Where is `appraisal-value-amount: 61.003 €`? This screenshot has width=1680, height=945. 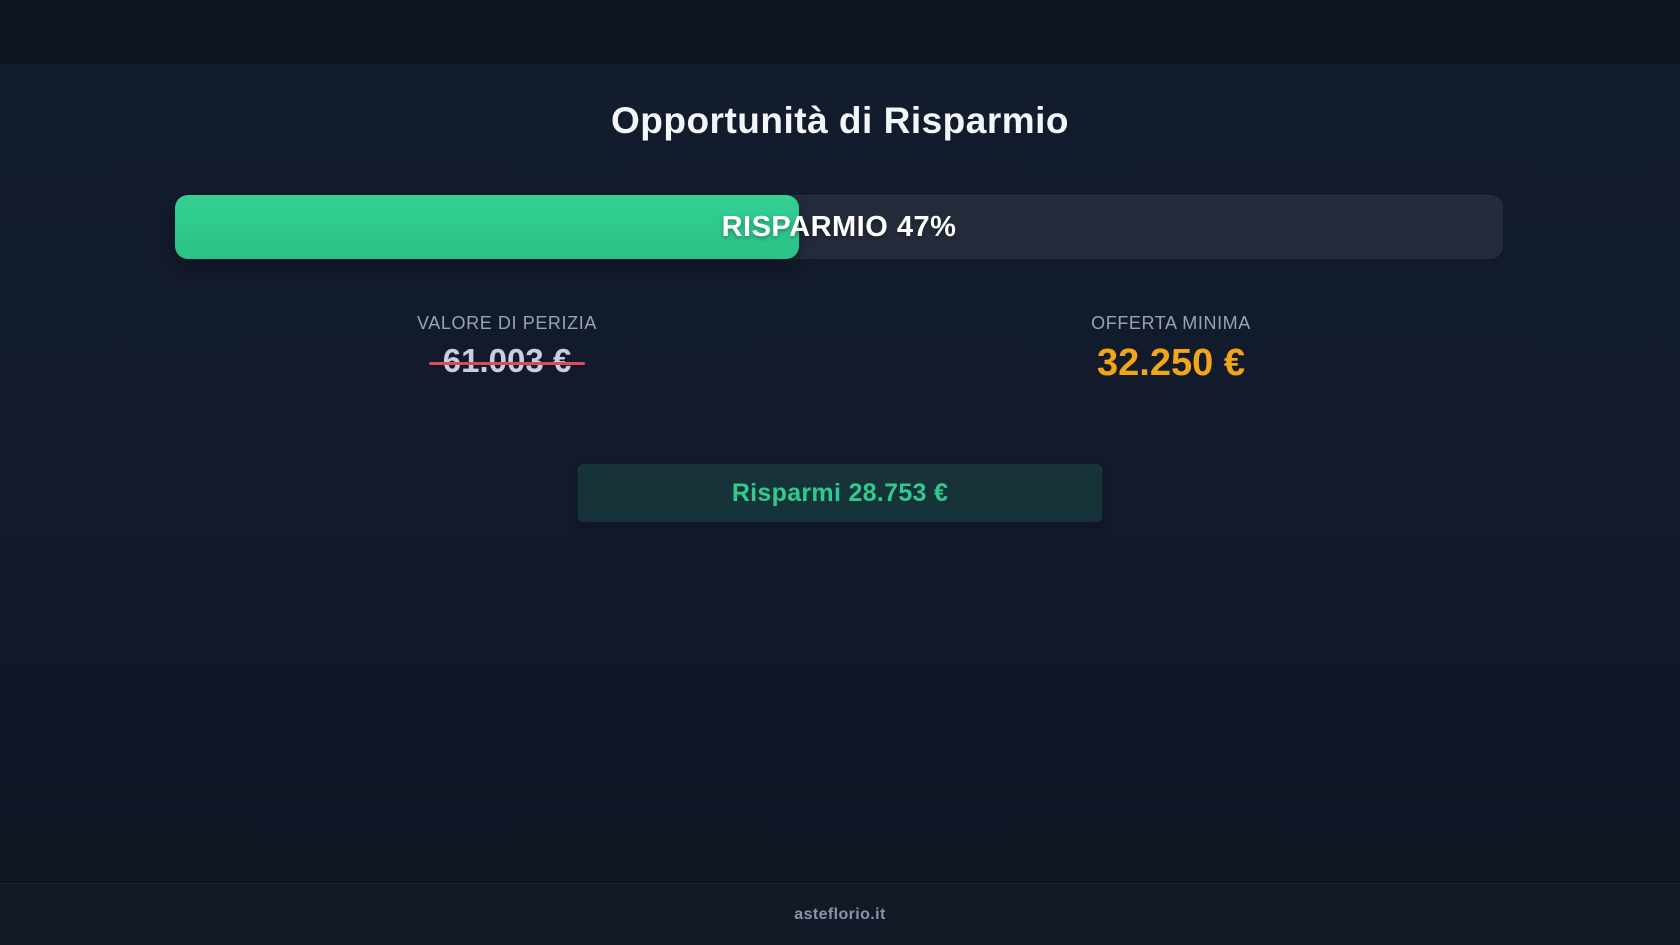
appraisal-value-amount: 61.003 € is located at coordinates (507, 360).